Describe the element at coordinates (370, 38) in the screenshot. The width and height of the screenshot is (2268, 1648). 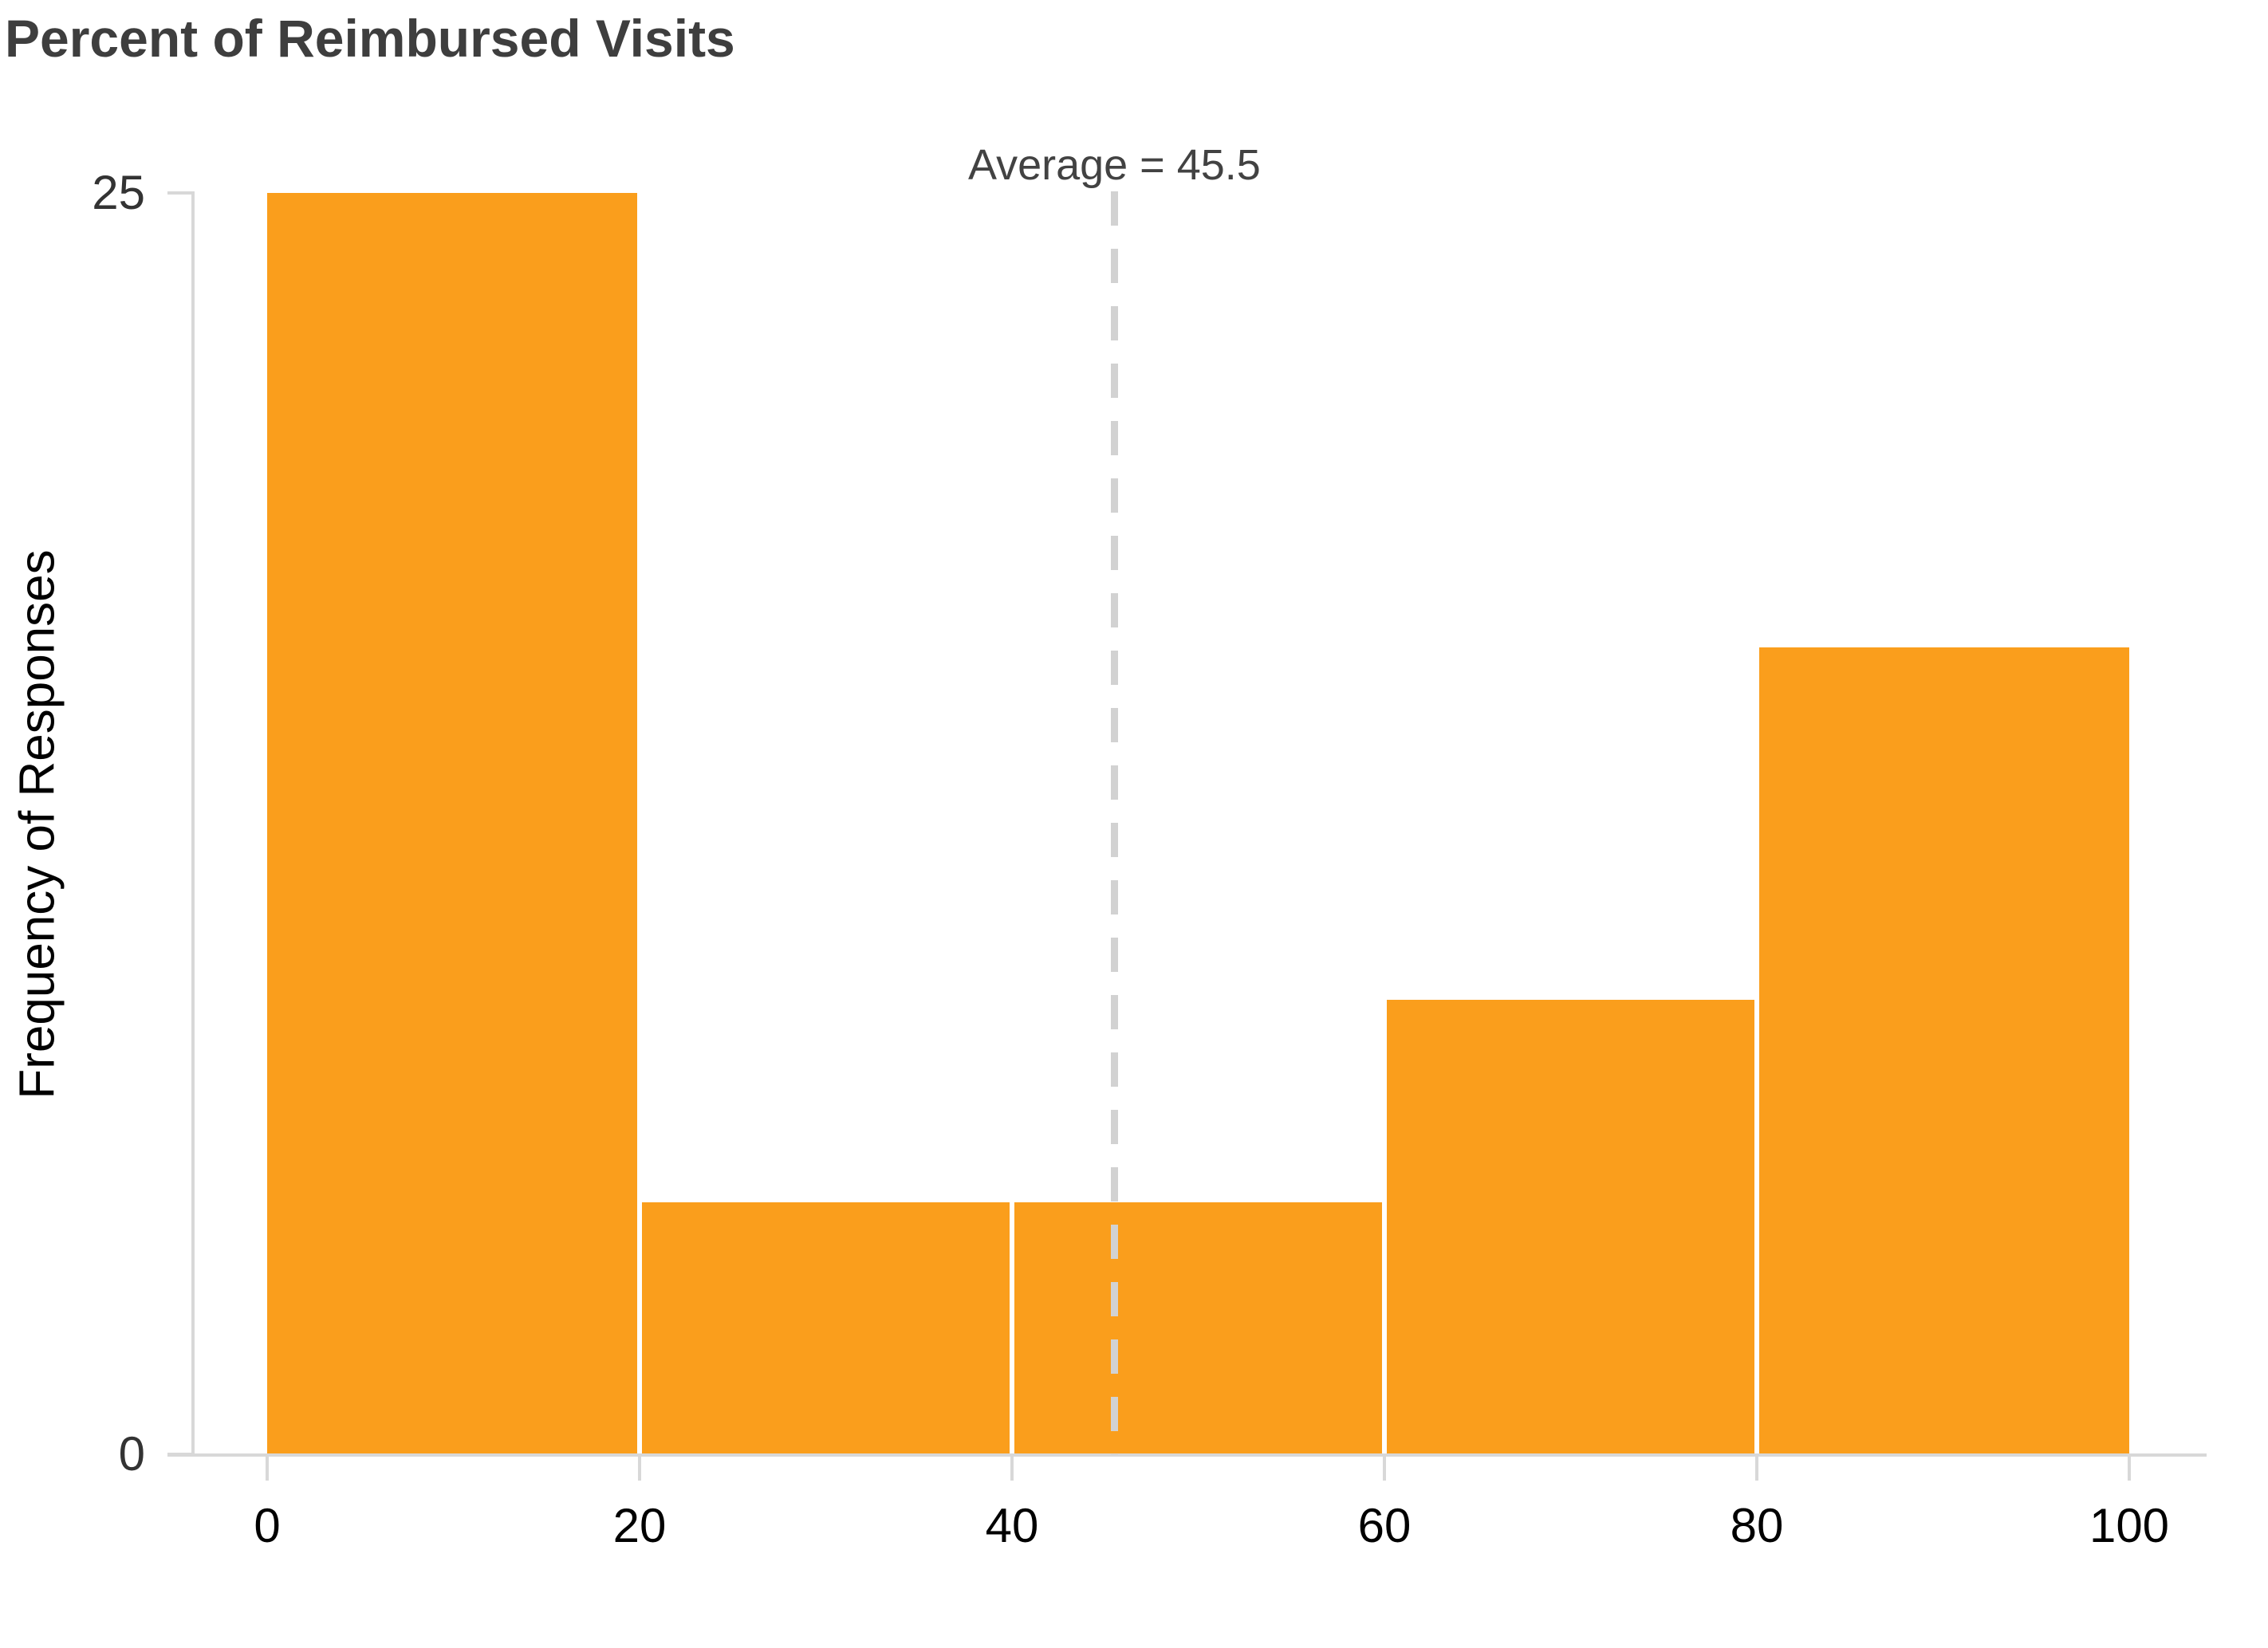
I see `chart-title: Percent of Reimbursed Visits` at that location.